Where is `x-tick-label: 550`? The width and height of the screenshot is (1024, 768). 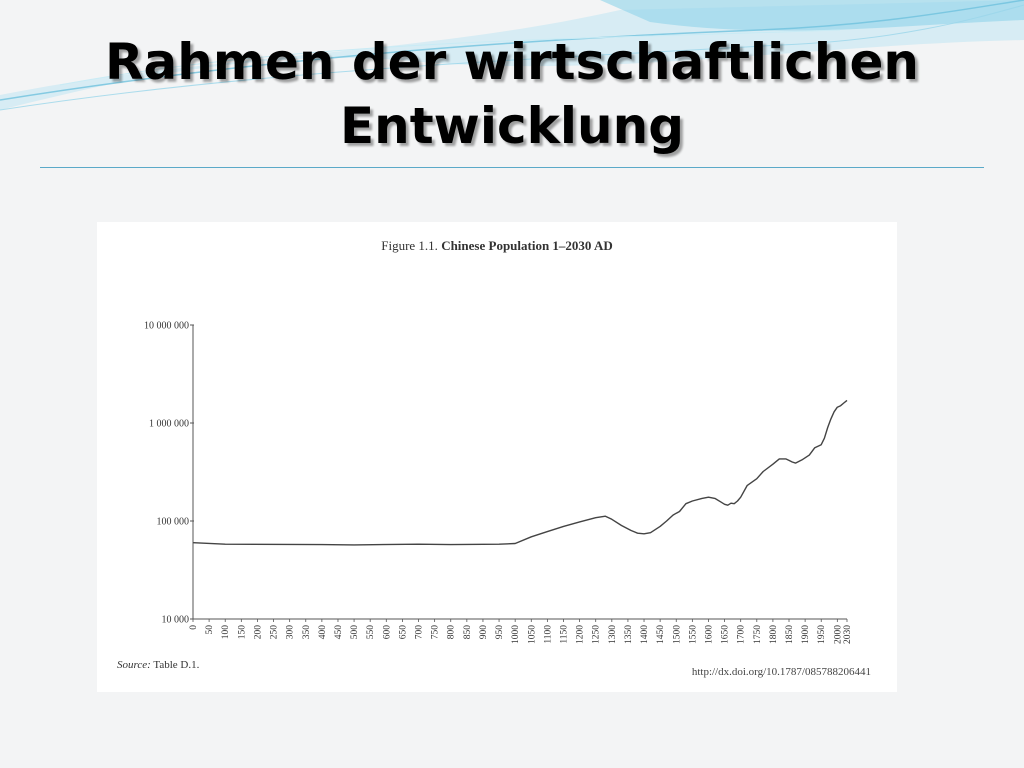
x-tick-label: 550 is located at coordinates (371, 632).